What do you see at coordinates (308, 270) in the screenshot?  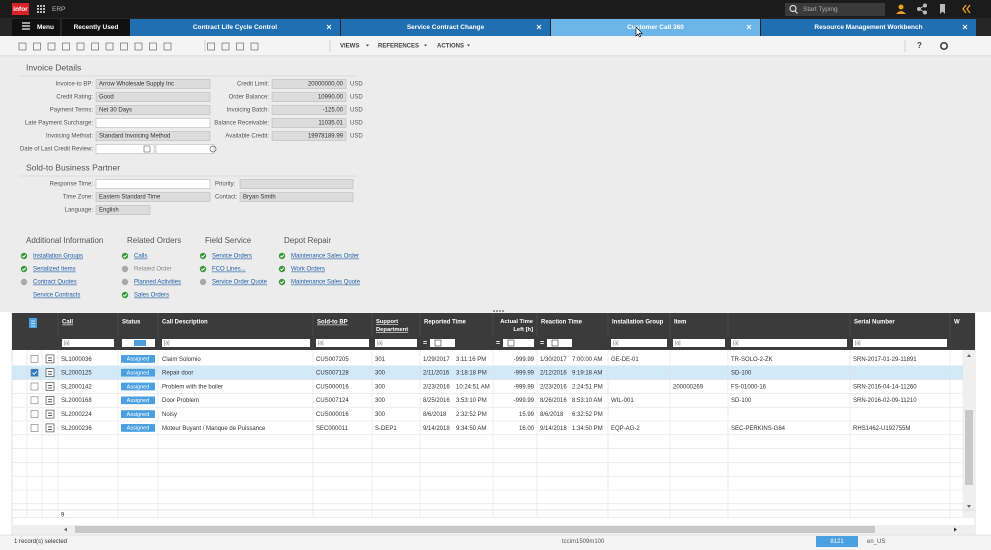 I see `link: Work Orders` at bounding box center [308, 270].